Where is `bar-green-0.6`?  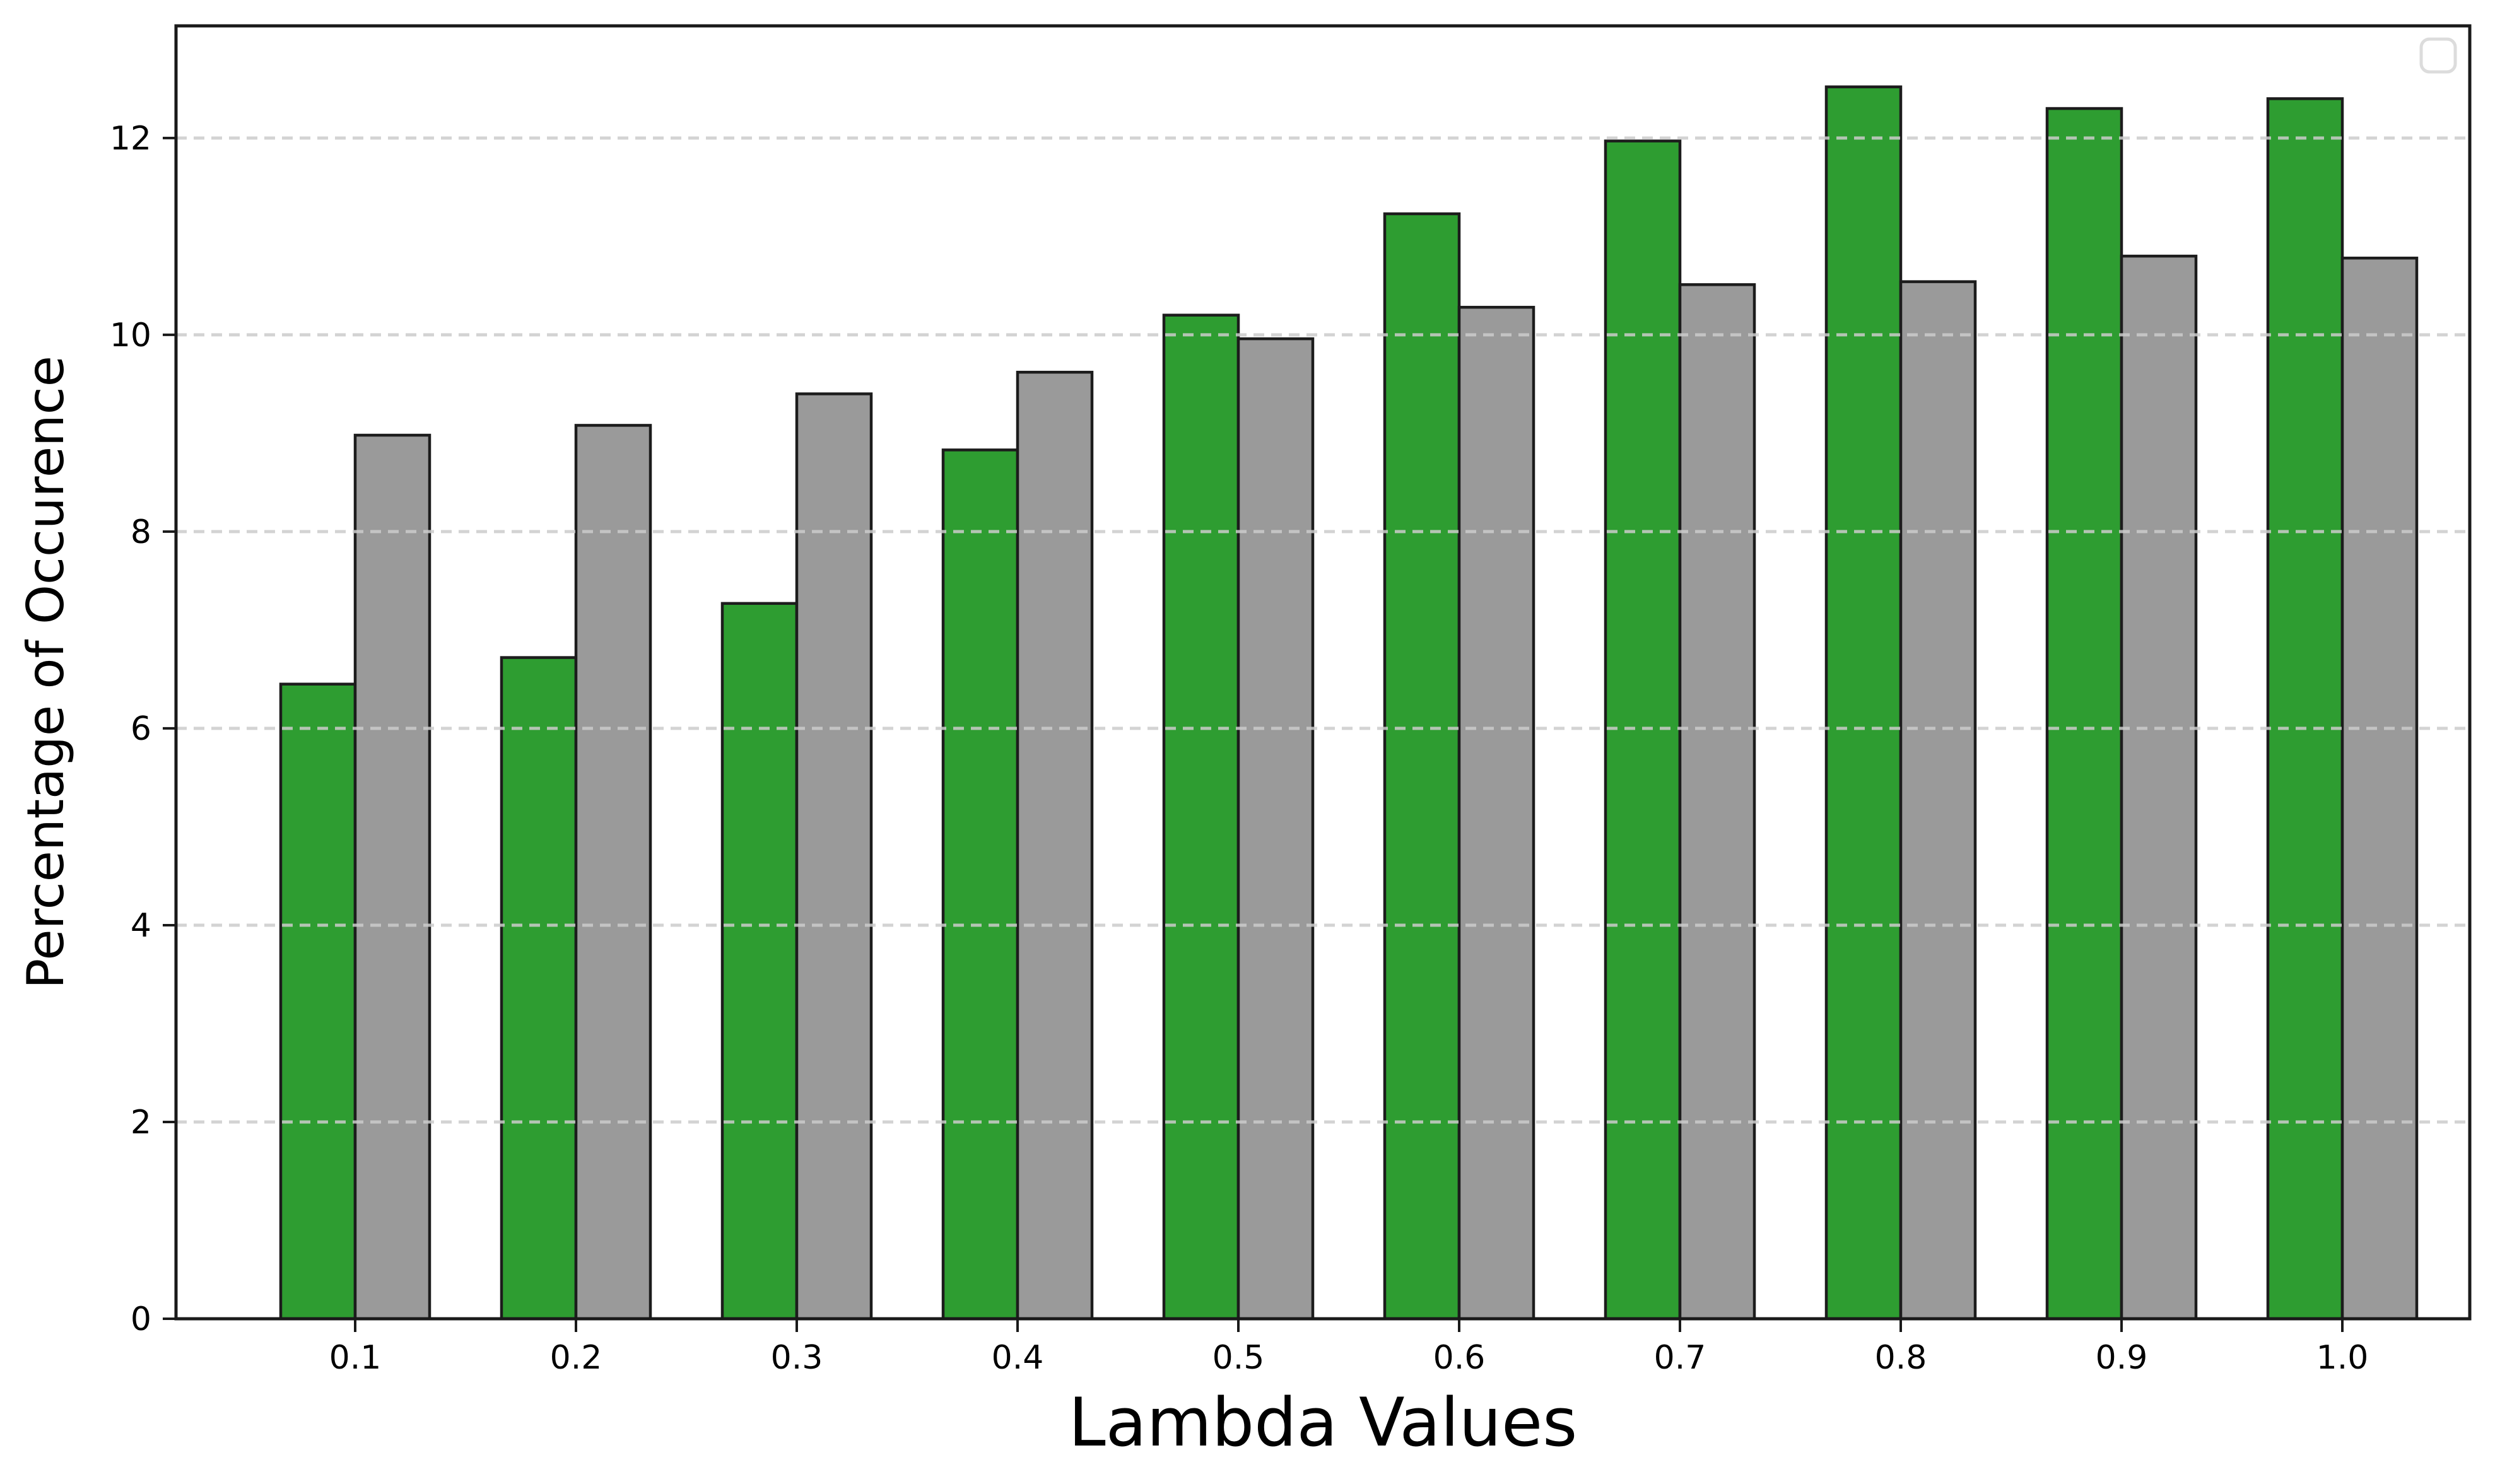
bar-green-0.6 is located at coordinates (1422, 766).